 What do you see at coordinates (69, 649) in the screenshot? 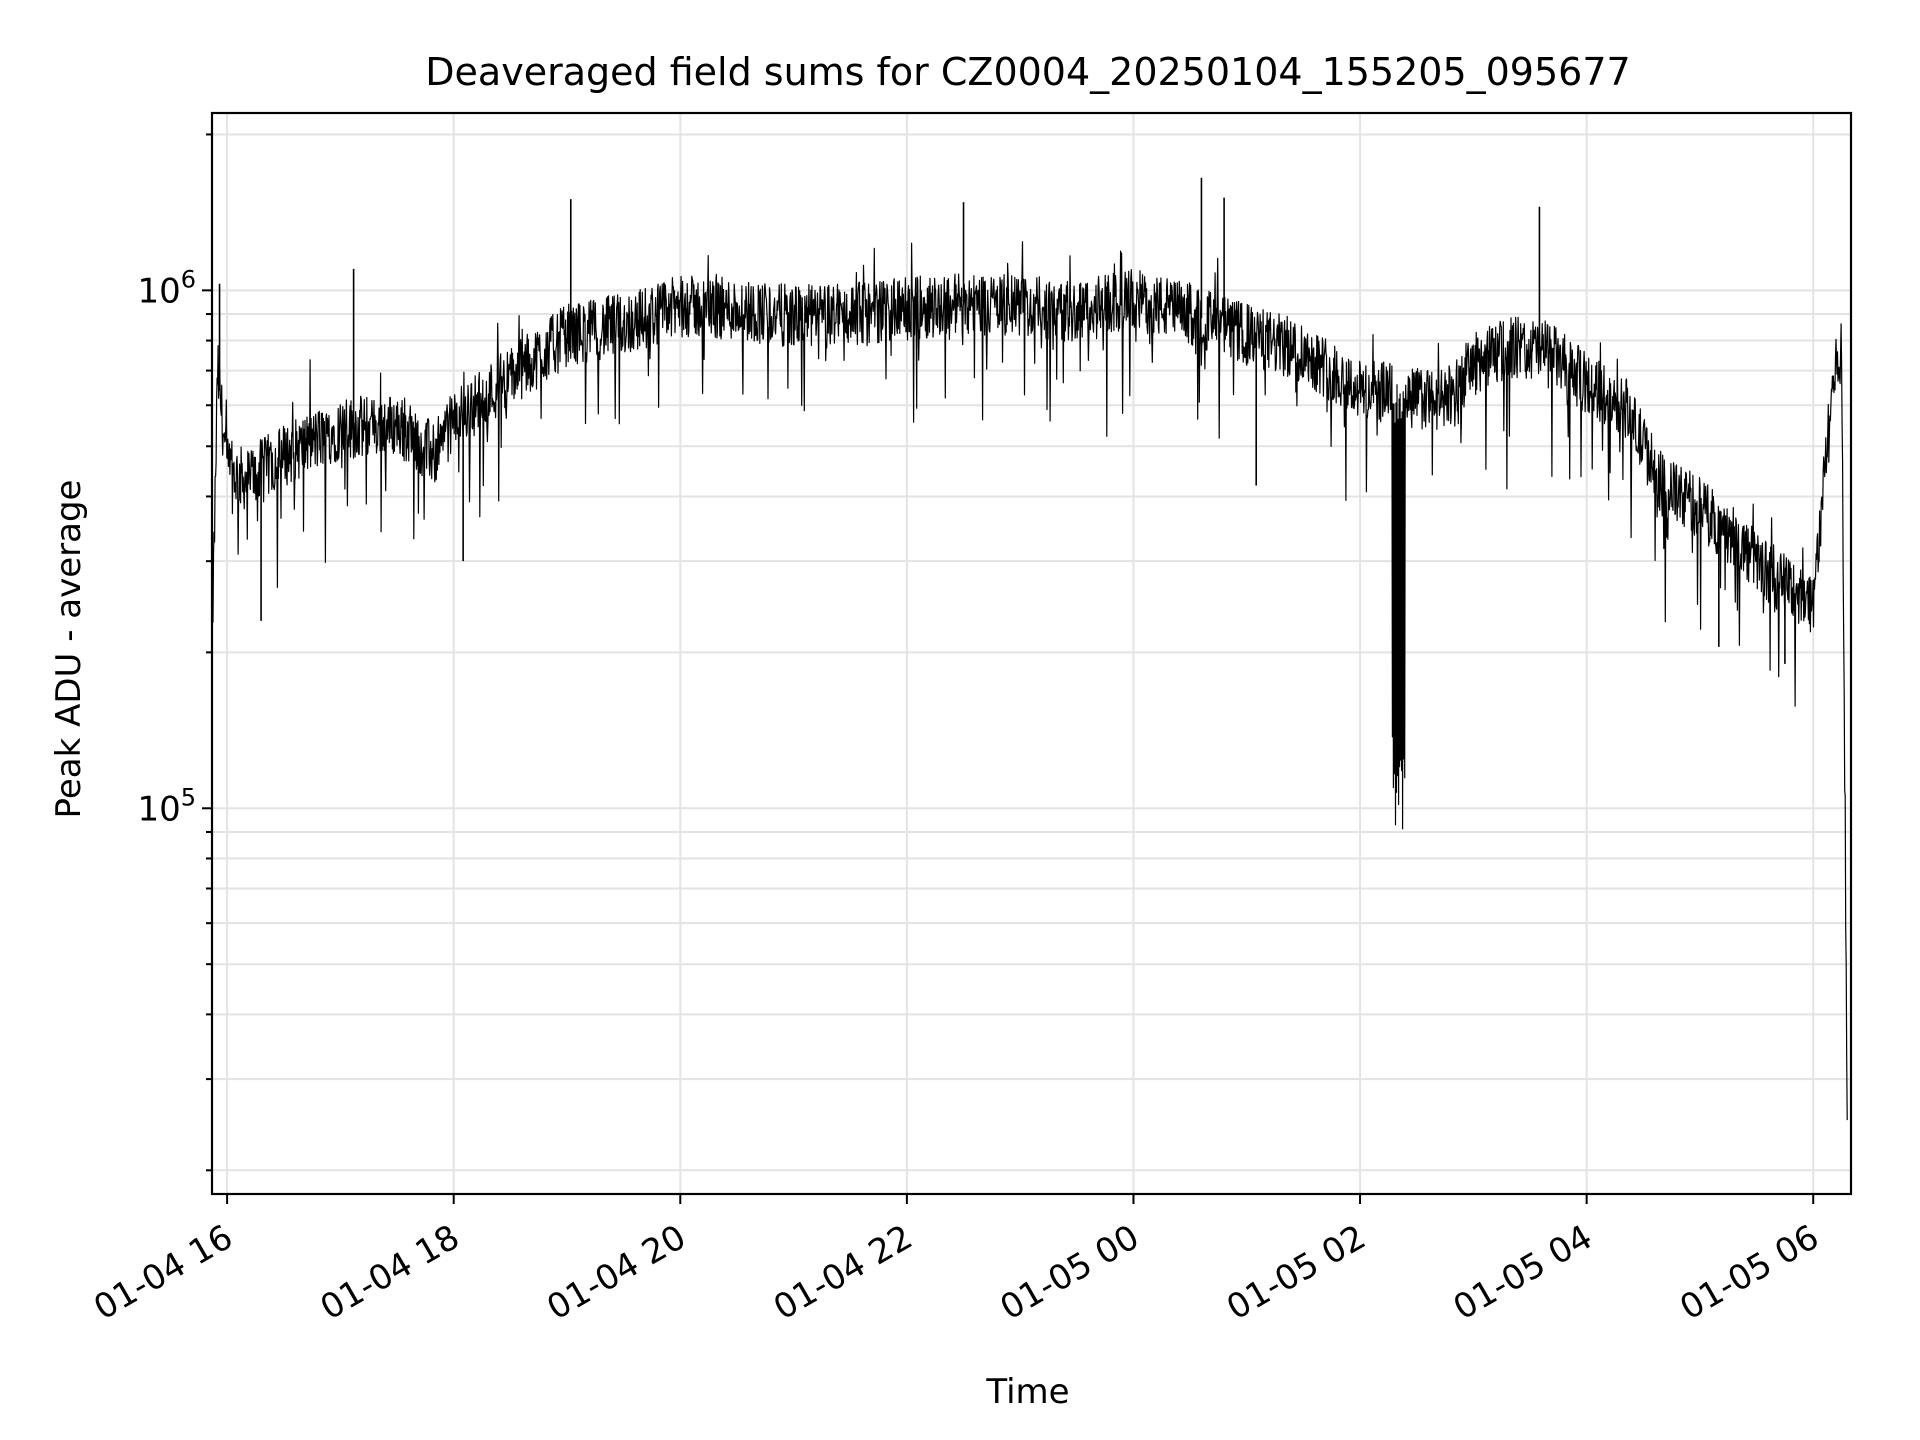
I see `y-axis-label: Peak ADU - average` at bounding box center [69, 649].